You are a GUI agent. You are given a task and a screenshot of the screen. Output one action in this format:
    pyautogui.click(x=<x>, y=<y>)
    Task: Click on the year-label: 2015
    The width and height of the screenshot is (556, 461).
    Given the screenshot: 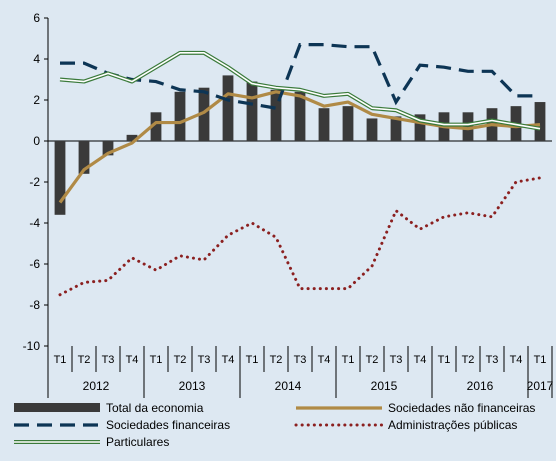 What is the action you would take?
    pyautogui.click(x=384, y=386)
    